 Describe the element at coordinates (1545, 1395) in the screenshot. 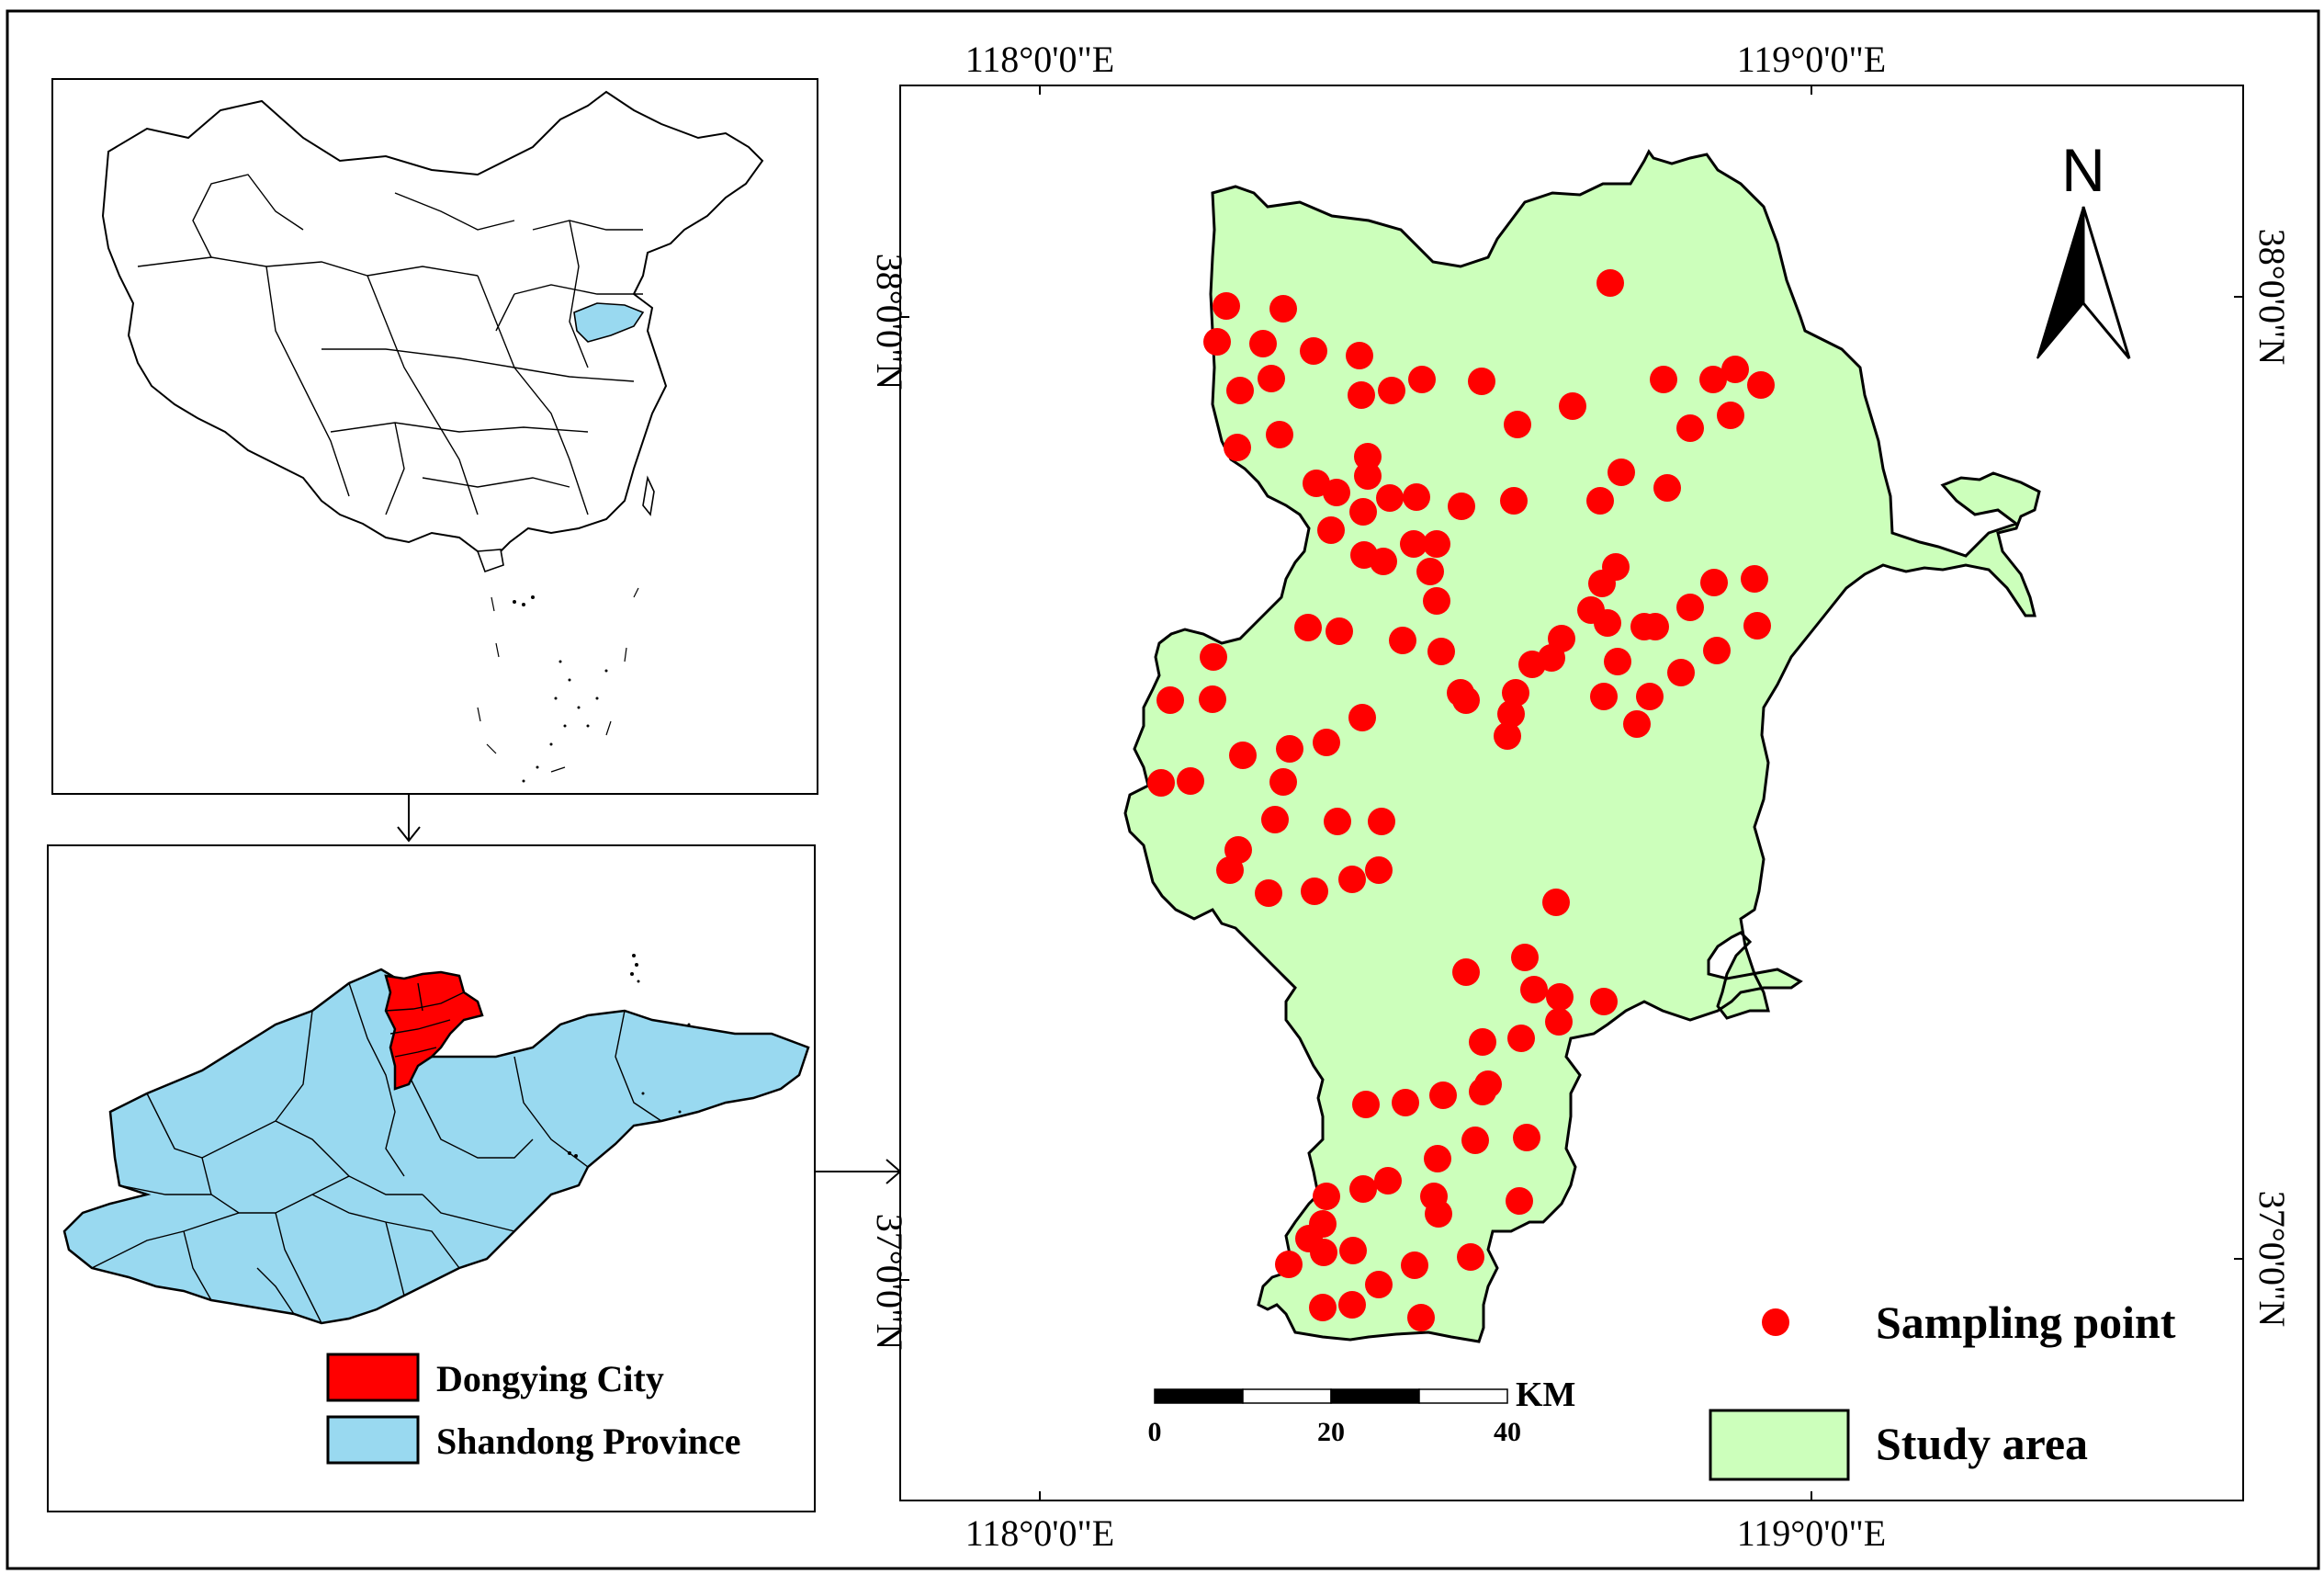

I see `scale-unit: KM` at that location.